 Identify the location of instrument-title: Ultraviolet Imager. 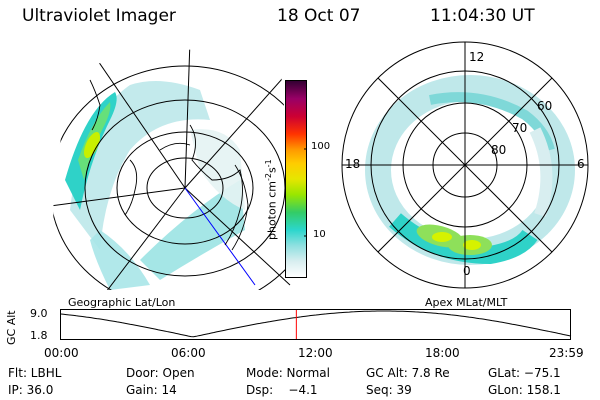
(99, 16).